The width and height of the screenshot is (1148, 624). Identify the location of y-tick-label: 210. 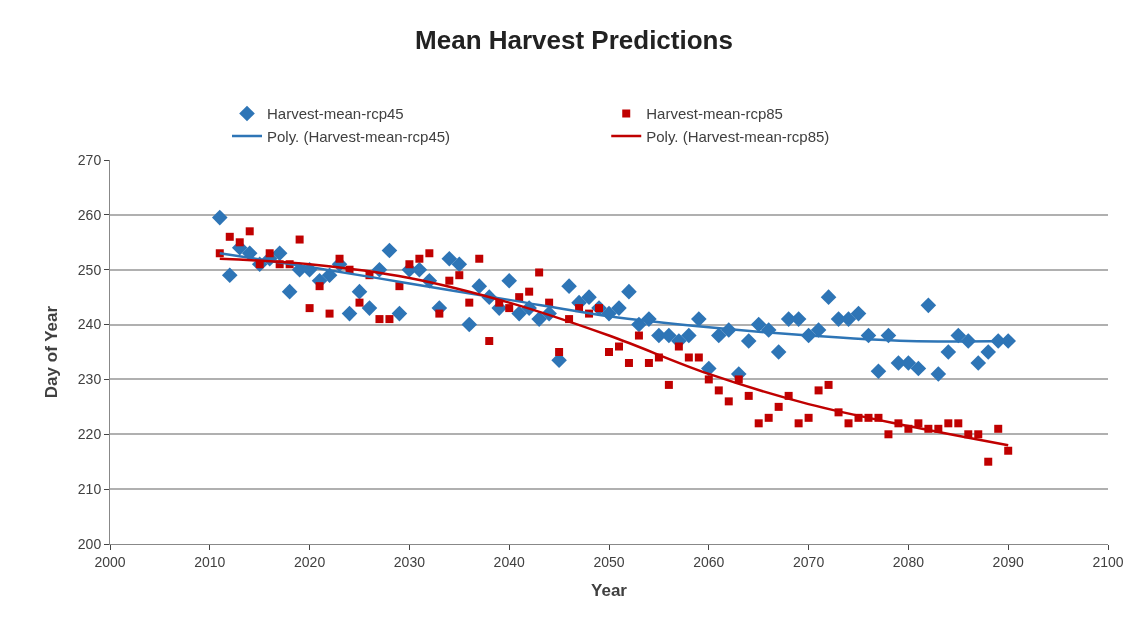
(89, 489).